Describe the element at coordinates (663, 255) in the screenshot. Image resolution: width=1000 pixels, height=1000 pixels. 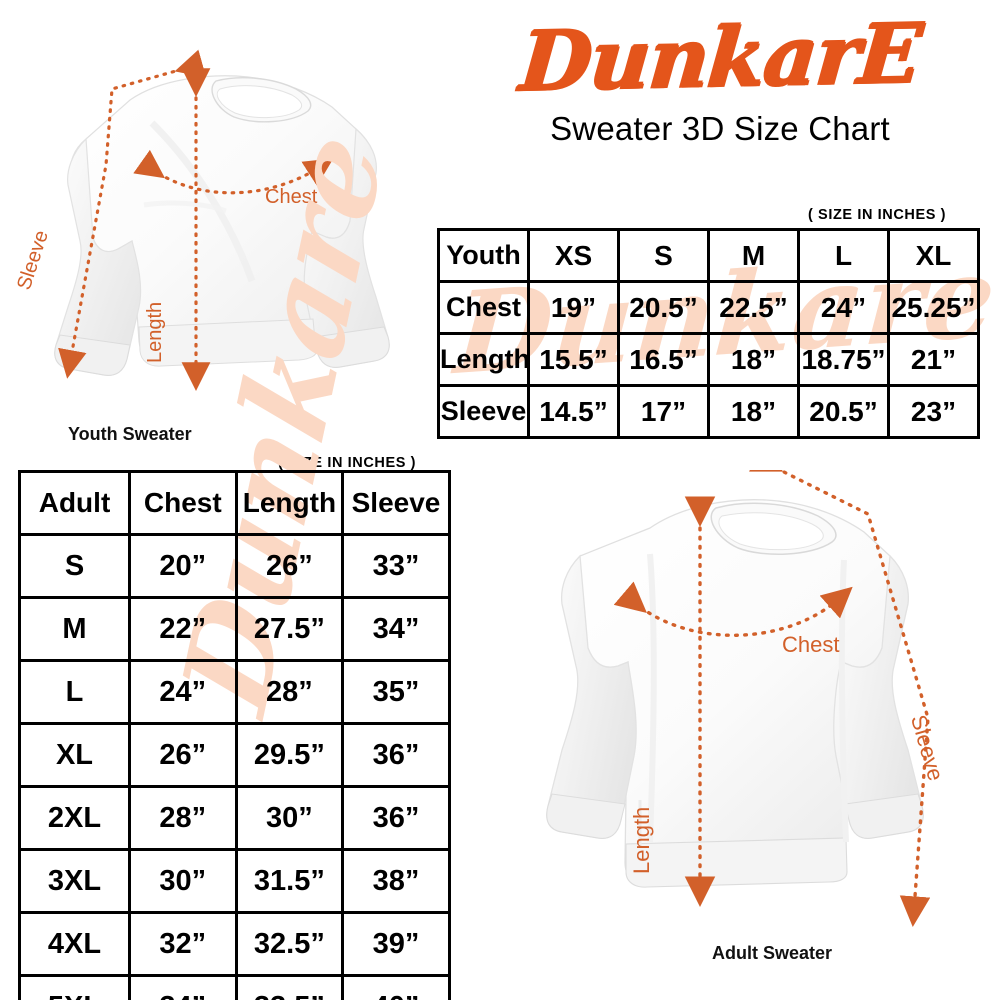
I see `youth-col-s: S` at that location.